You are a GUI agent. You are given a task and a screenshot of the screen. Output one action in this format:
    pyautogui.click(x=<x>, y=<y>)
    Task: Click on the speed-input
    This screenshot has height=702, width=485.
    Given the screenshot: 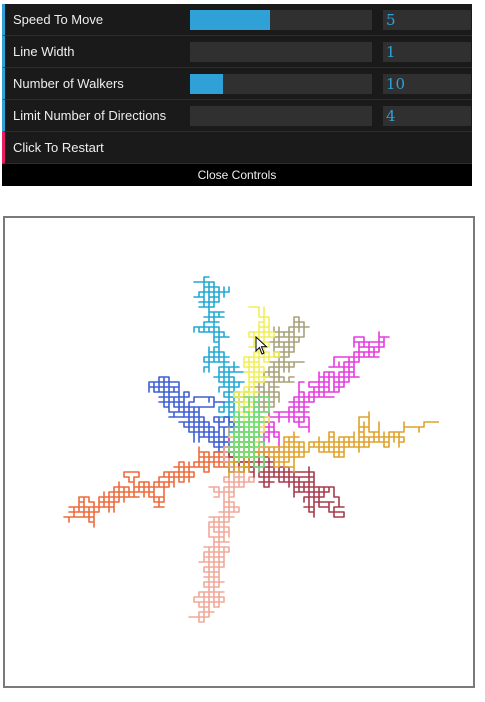 What is the action you would take?
    pyautogui.click(x=427, y=20)
    